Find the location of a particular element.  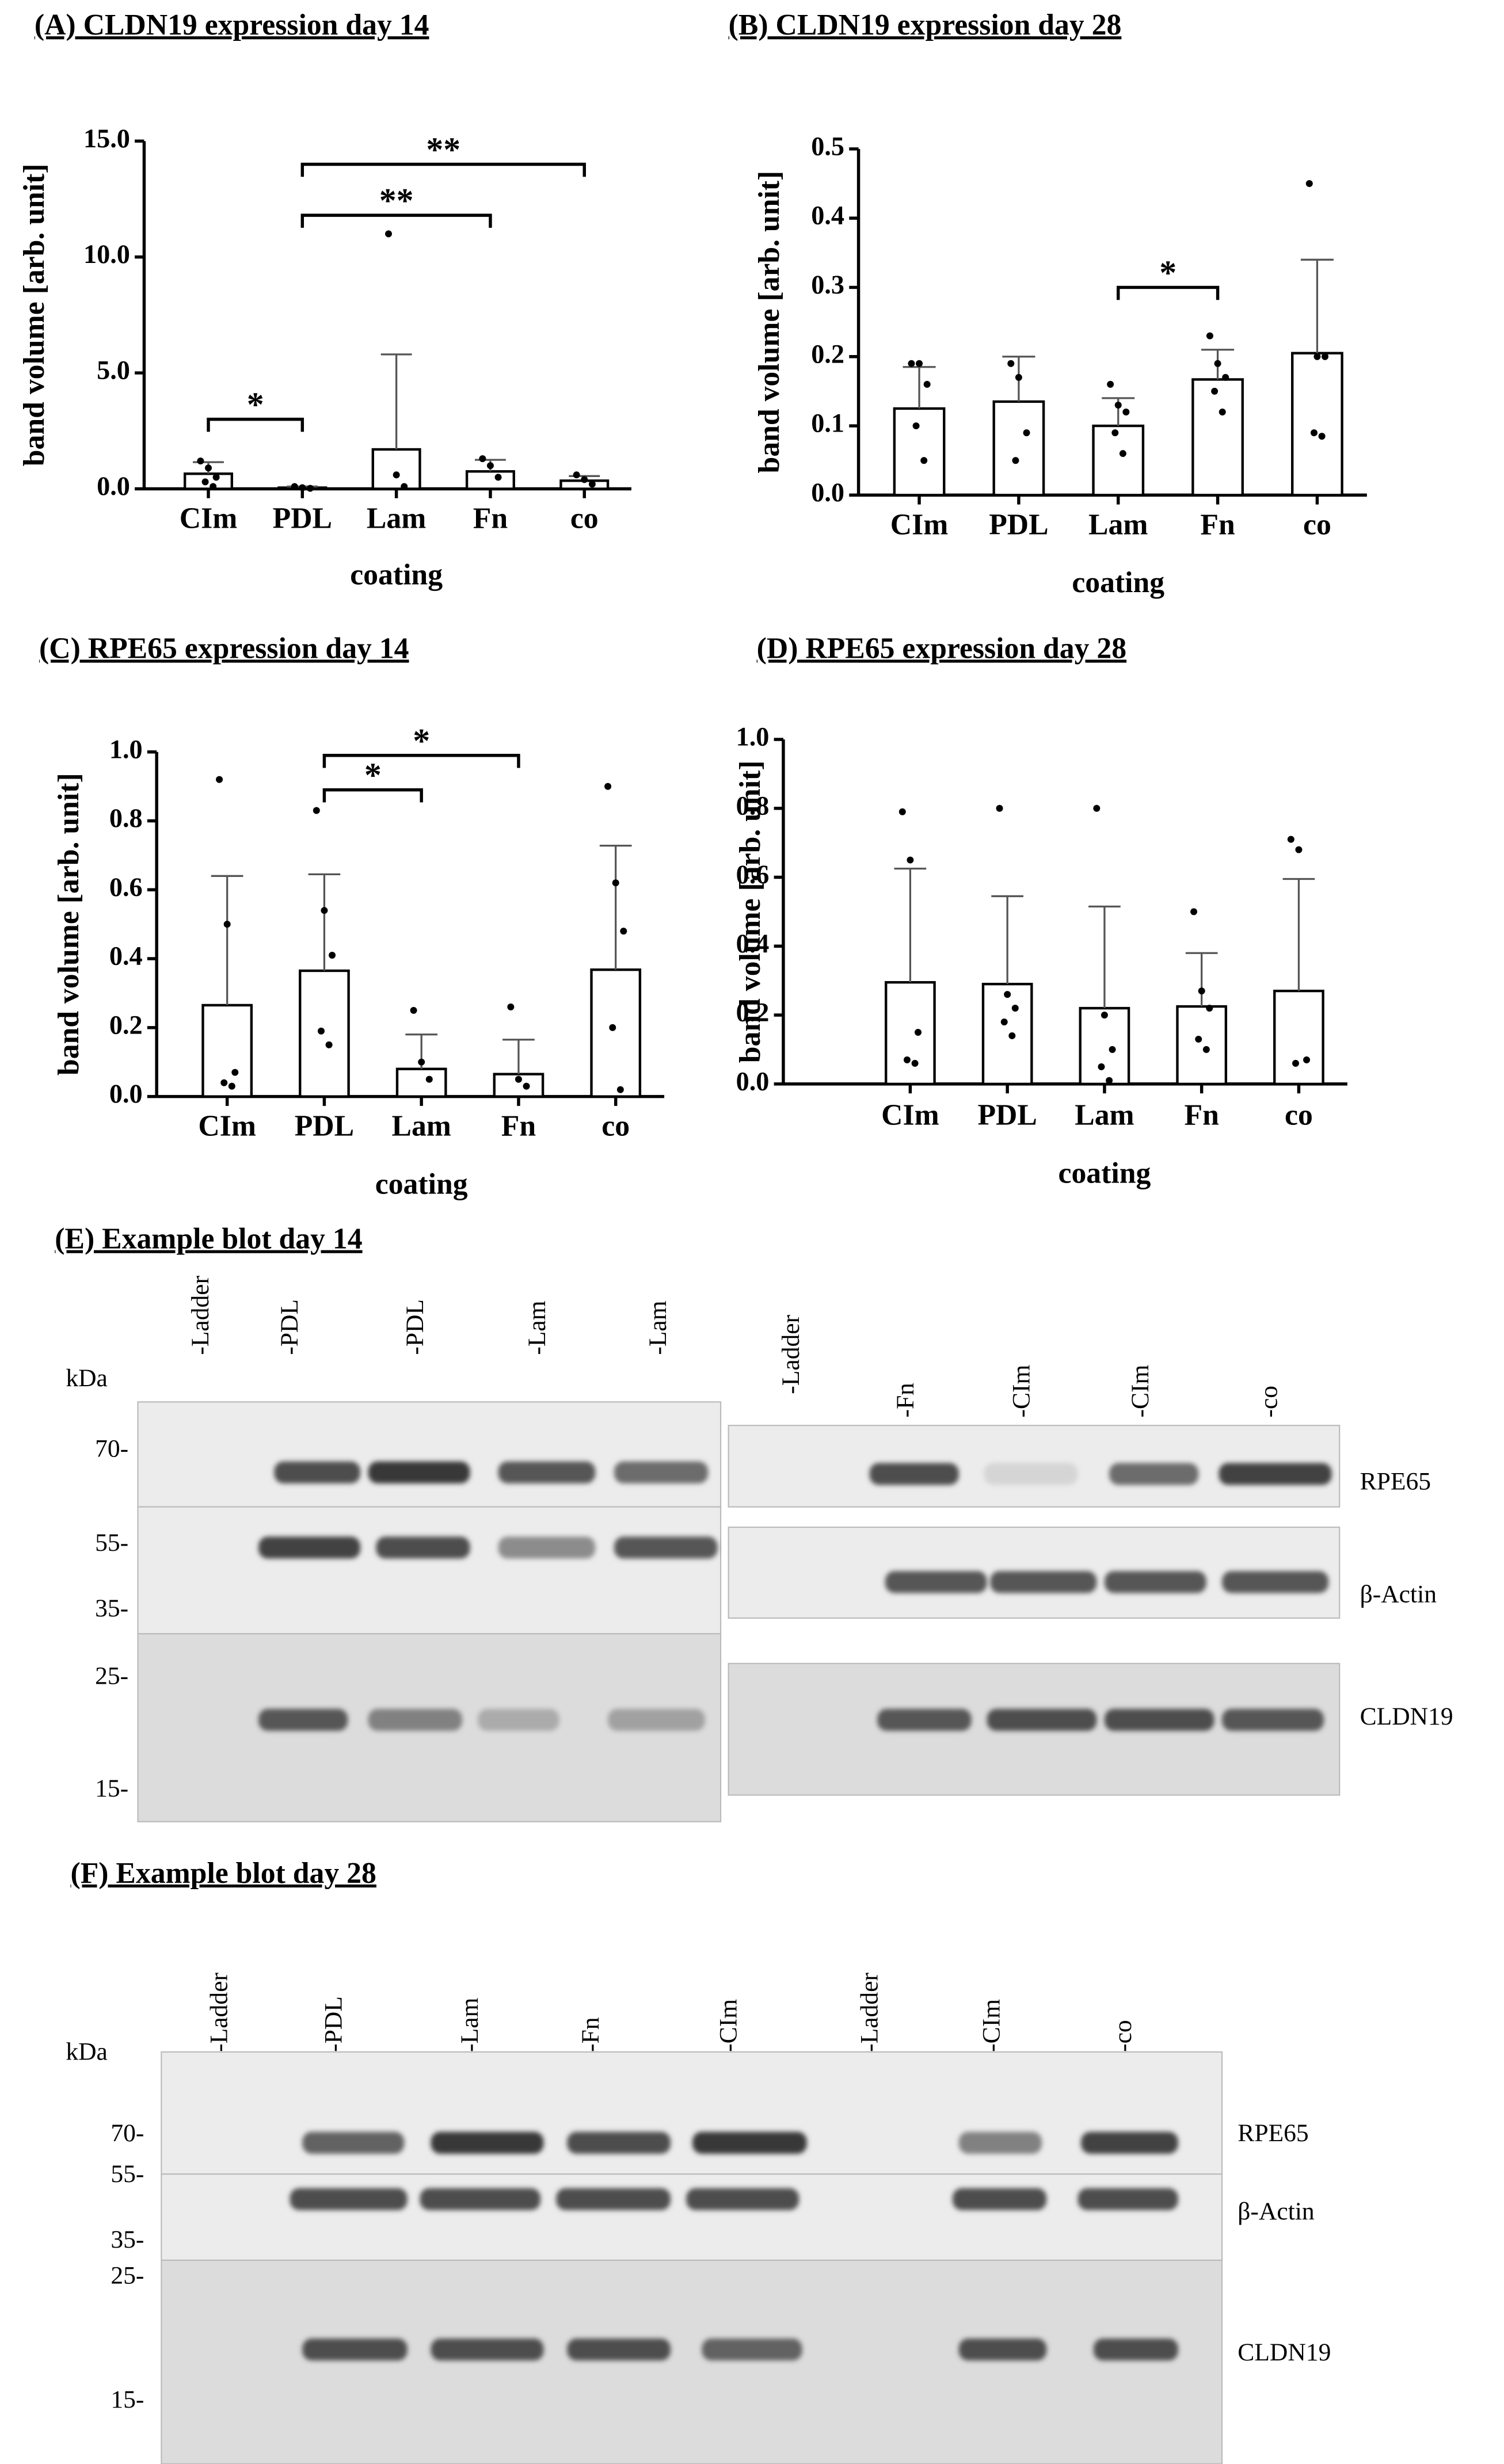

lane-label: -CIm is located at coordinates (1140, 1390).